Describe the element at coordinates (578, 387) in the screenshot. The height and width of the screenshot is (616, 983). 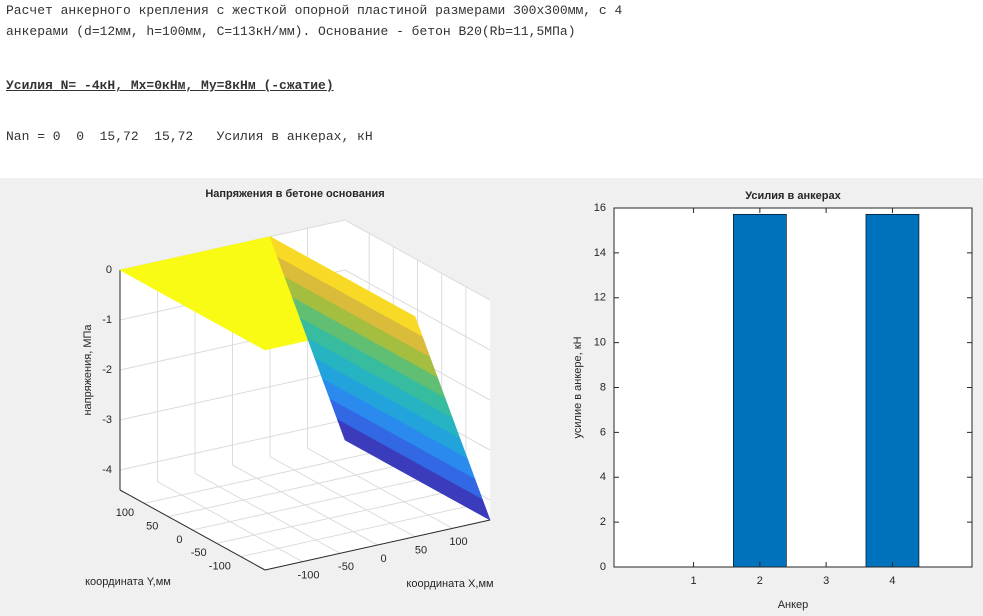
I see `y-axis-label: усилие в анкере, кН` at that location.